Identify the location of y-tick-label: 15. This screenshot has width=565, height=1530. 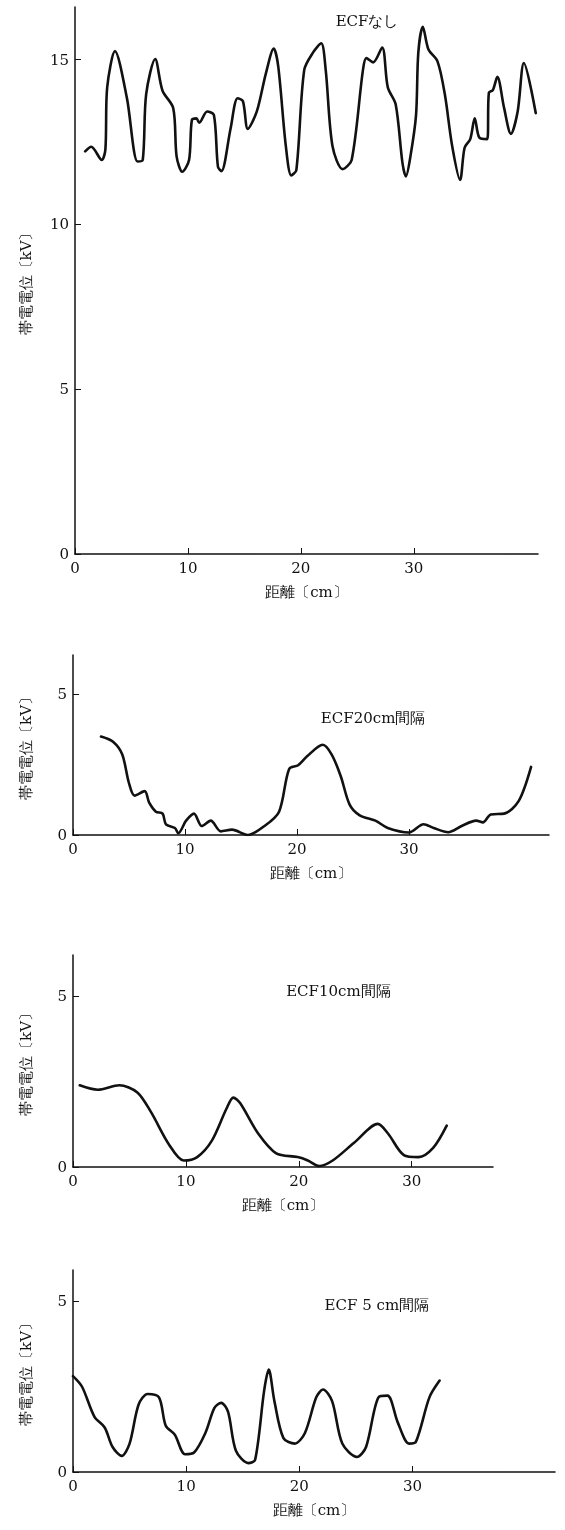
(59, 59).